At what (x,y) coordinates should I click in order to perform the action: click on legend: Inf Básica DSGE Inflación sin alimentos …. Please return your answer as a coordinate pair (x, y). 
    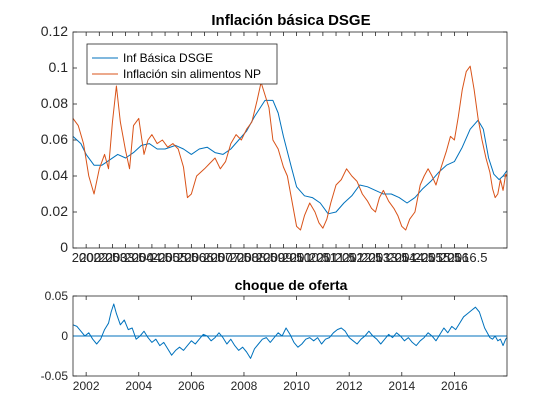
    Looking at the image, I should click on (182, 64).